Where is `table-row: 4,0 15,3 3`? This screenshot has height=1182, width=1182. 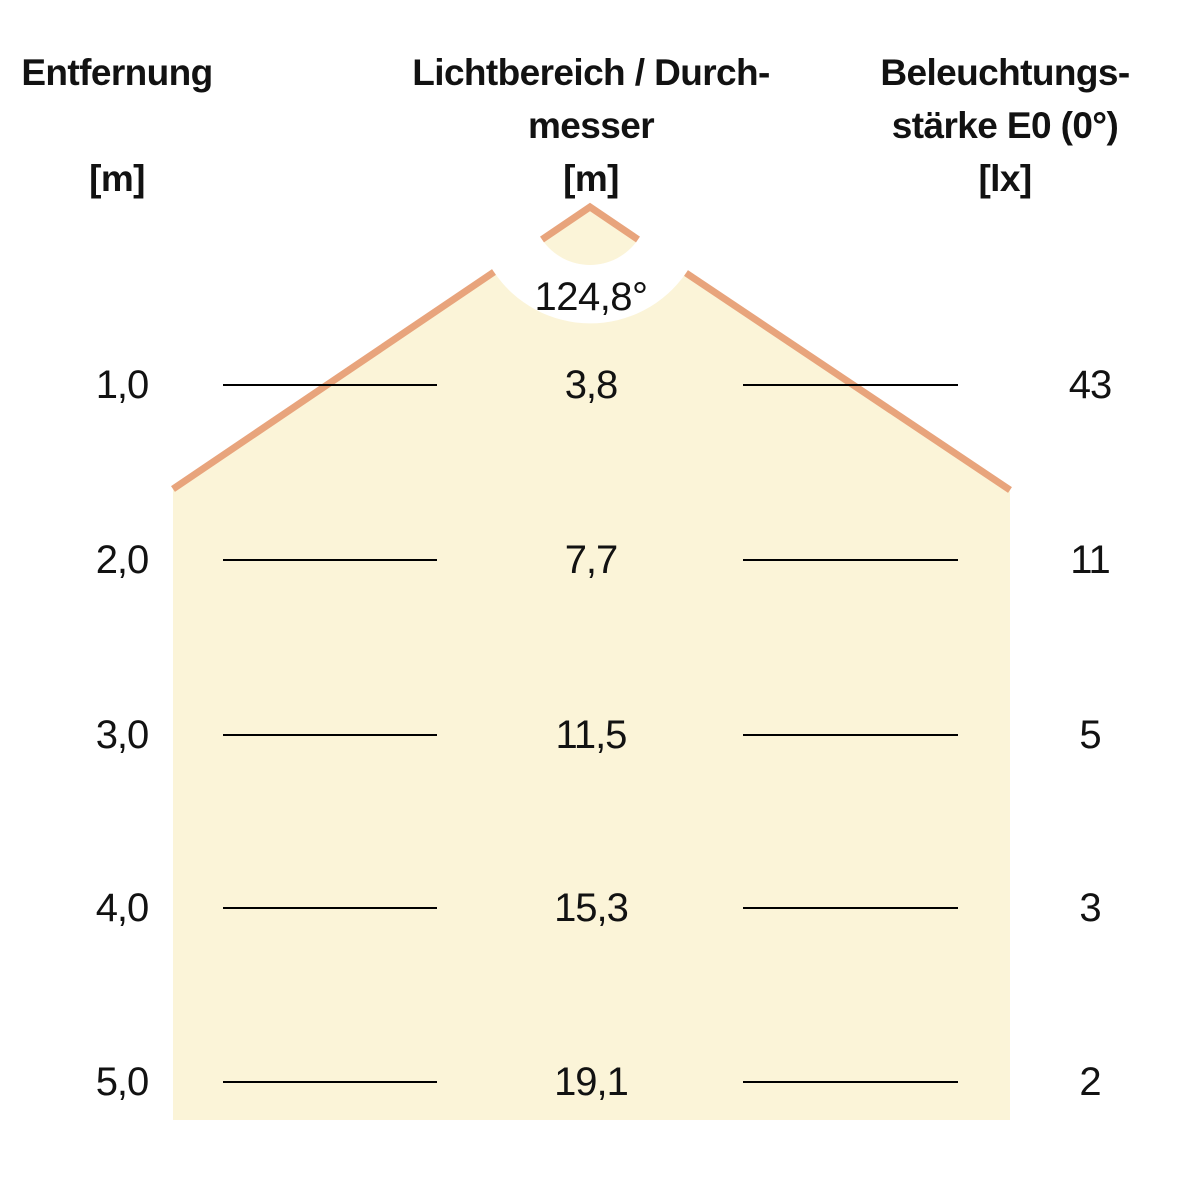 table-row: 4,0 15,3 3 is located at coordinates (591, 908).